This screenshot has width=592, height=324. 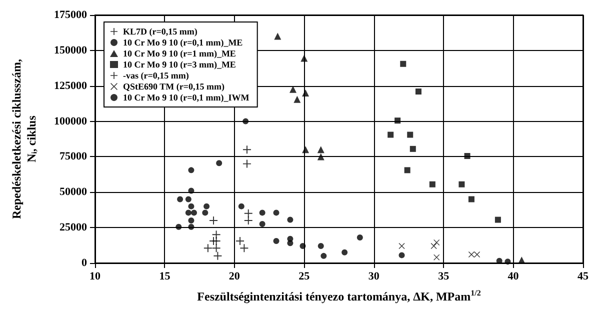 What do you see at coordinates (74, 192) in the screenshot?
I see `y-tick-label: 50000` at bounding box center [74, 192].